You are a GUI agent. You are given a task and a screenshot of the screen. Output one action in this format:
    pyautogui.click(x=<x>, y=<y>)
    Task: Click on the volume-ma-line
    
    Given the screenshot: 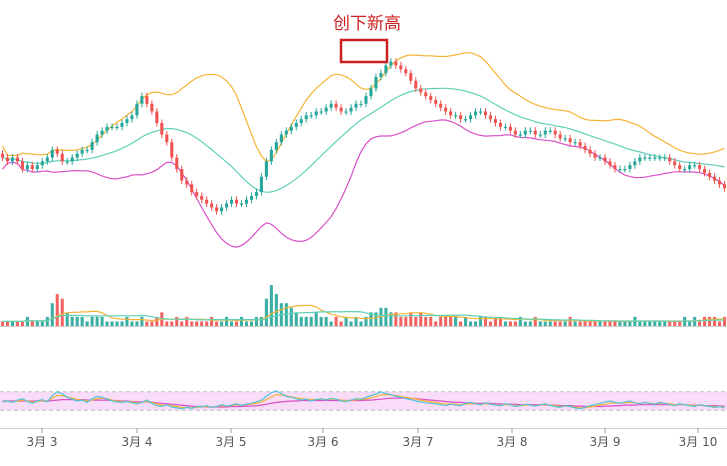 What is the action you would take?
    pyautogui.click(x=363, y=313)
    